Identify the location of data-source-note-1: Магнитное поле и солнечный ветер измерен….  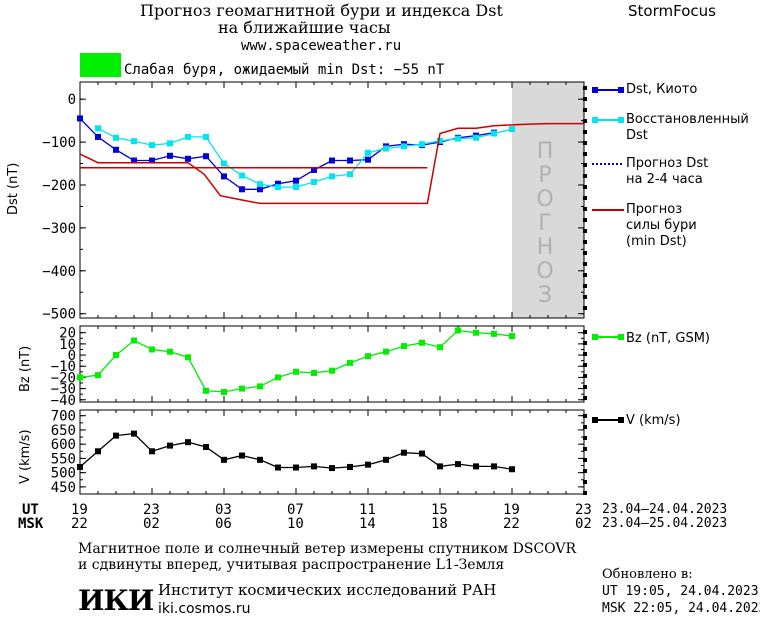
(327, 549).